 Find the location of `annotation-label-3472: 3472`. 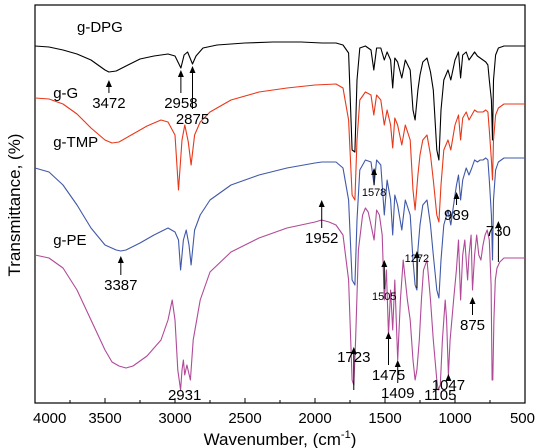

annotation-label-3472: 3472 is located at coordinates (108, 103).